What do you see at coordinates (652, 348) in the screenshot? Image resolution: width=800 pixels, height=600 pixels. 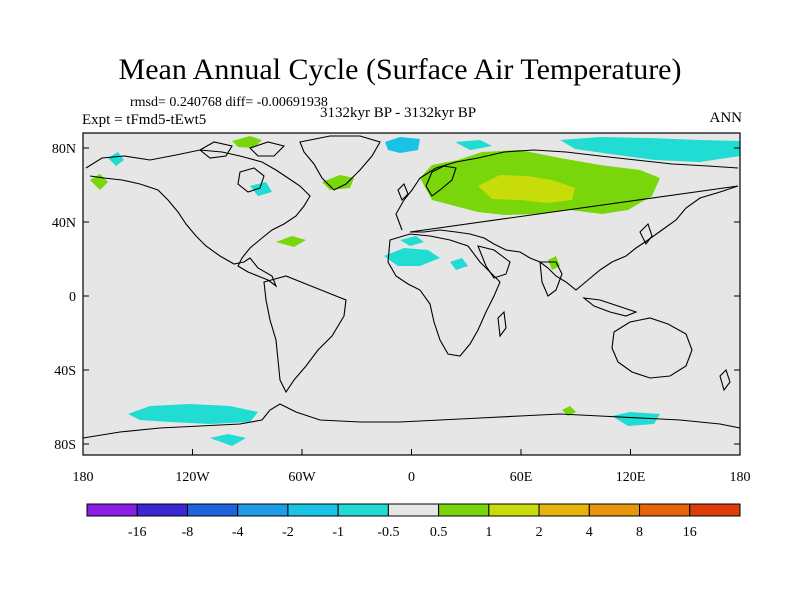 I see `australia-coast` at bounding box center [652, 348].